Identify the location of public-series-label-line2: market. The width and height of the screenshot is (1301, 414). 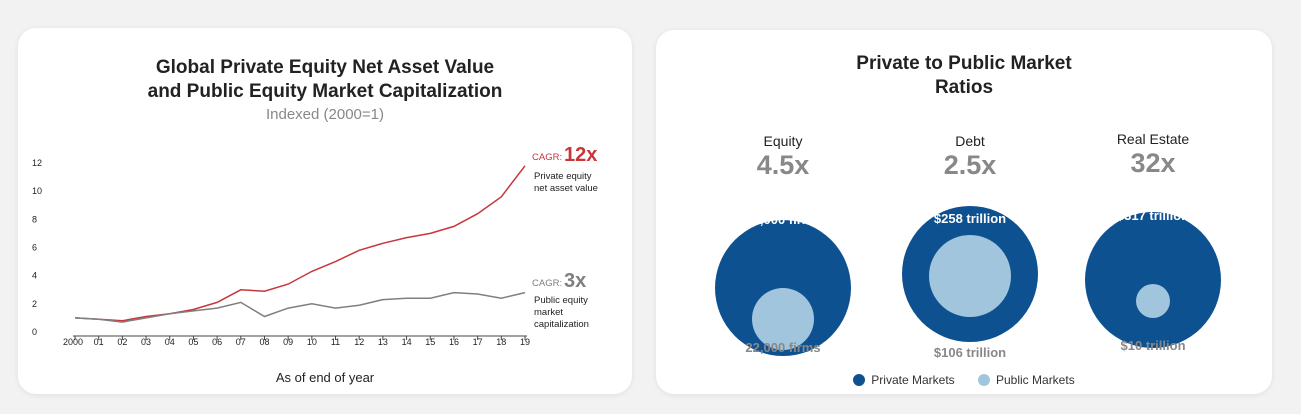
(548, 312).